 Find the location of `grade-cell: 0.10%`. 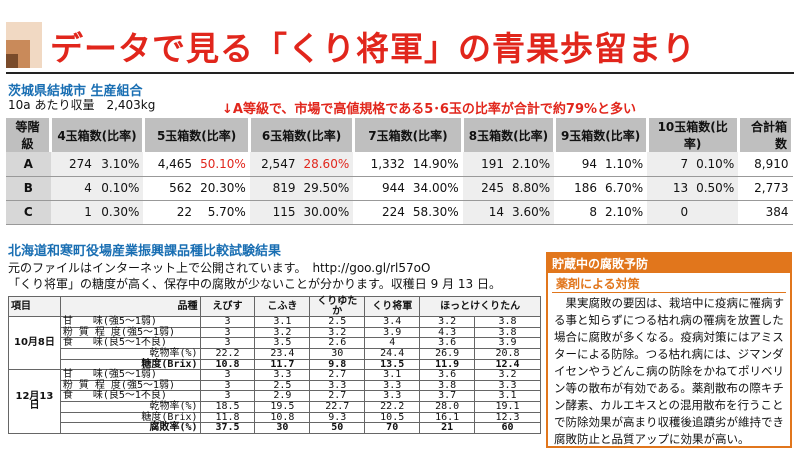

grade-cell: 0.10% is located at coordinates (119, 188).